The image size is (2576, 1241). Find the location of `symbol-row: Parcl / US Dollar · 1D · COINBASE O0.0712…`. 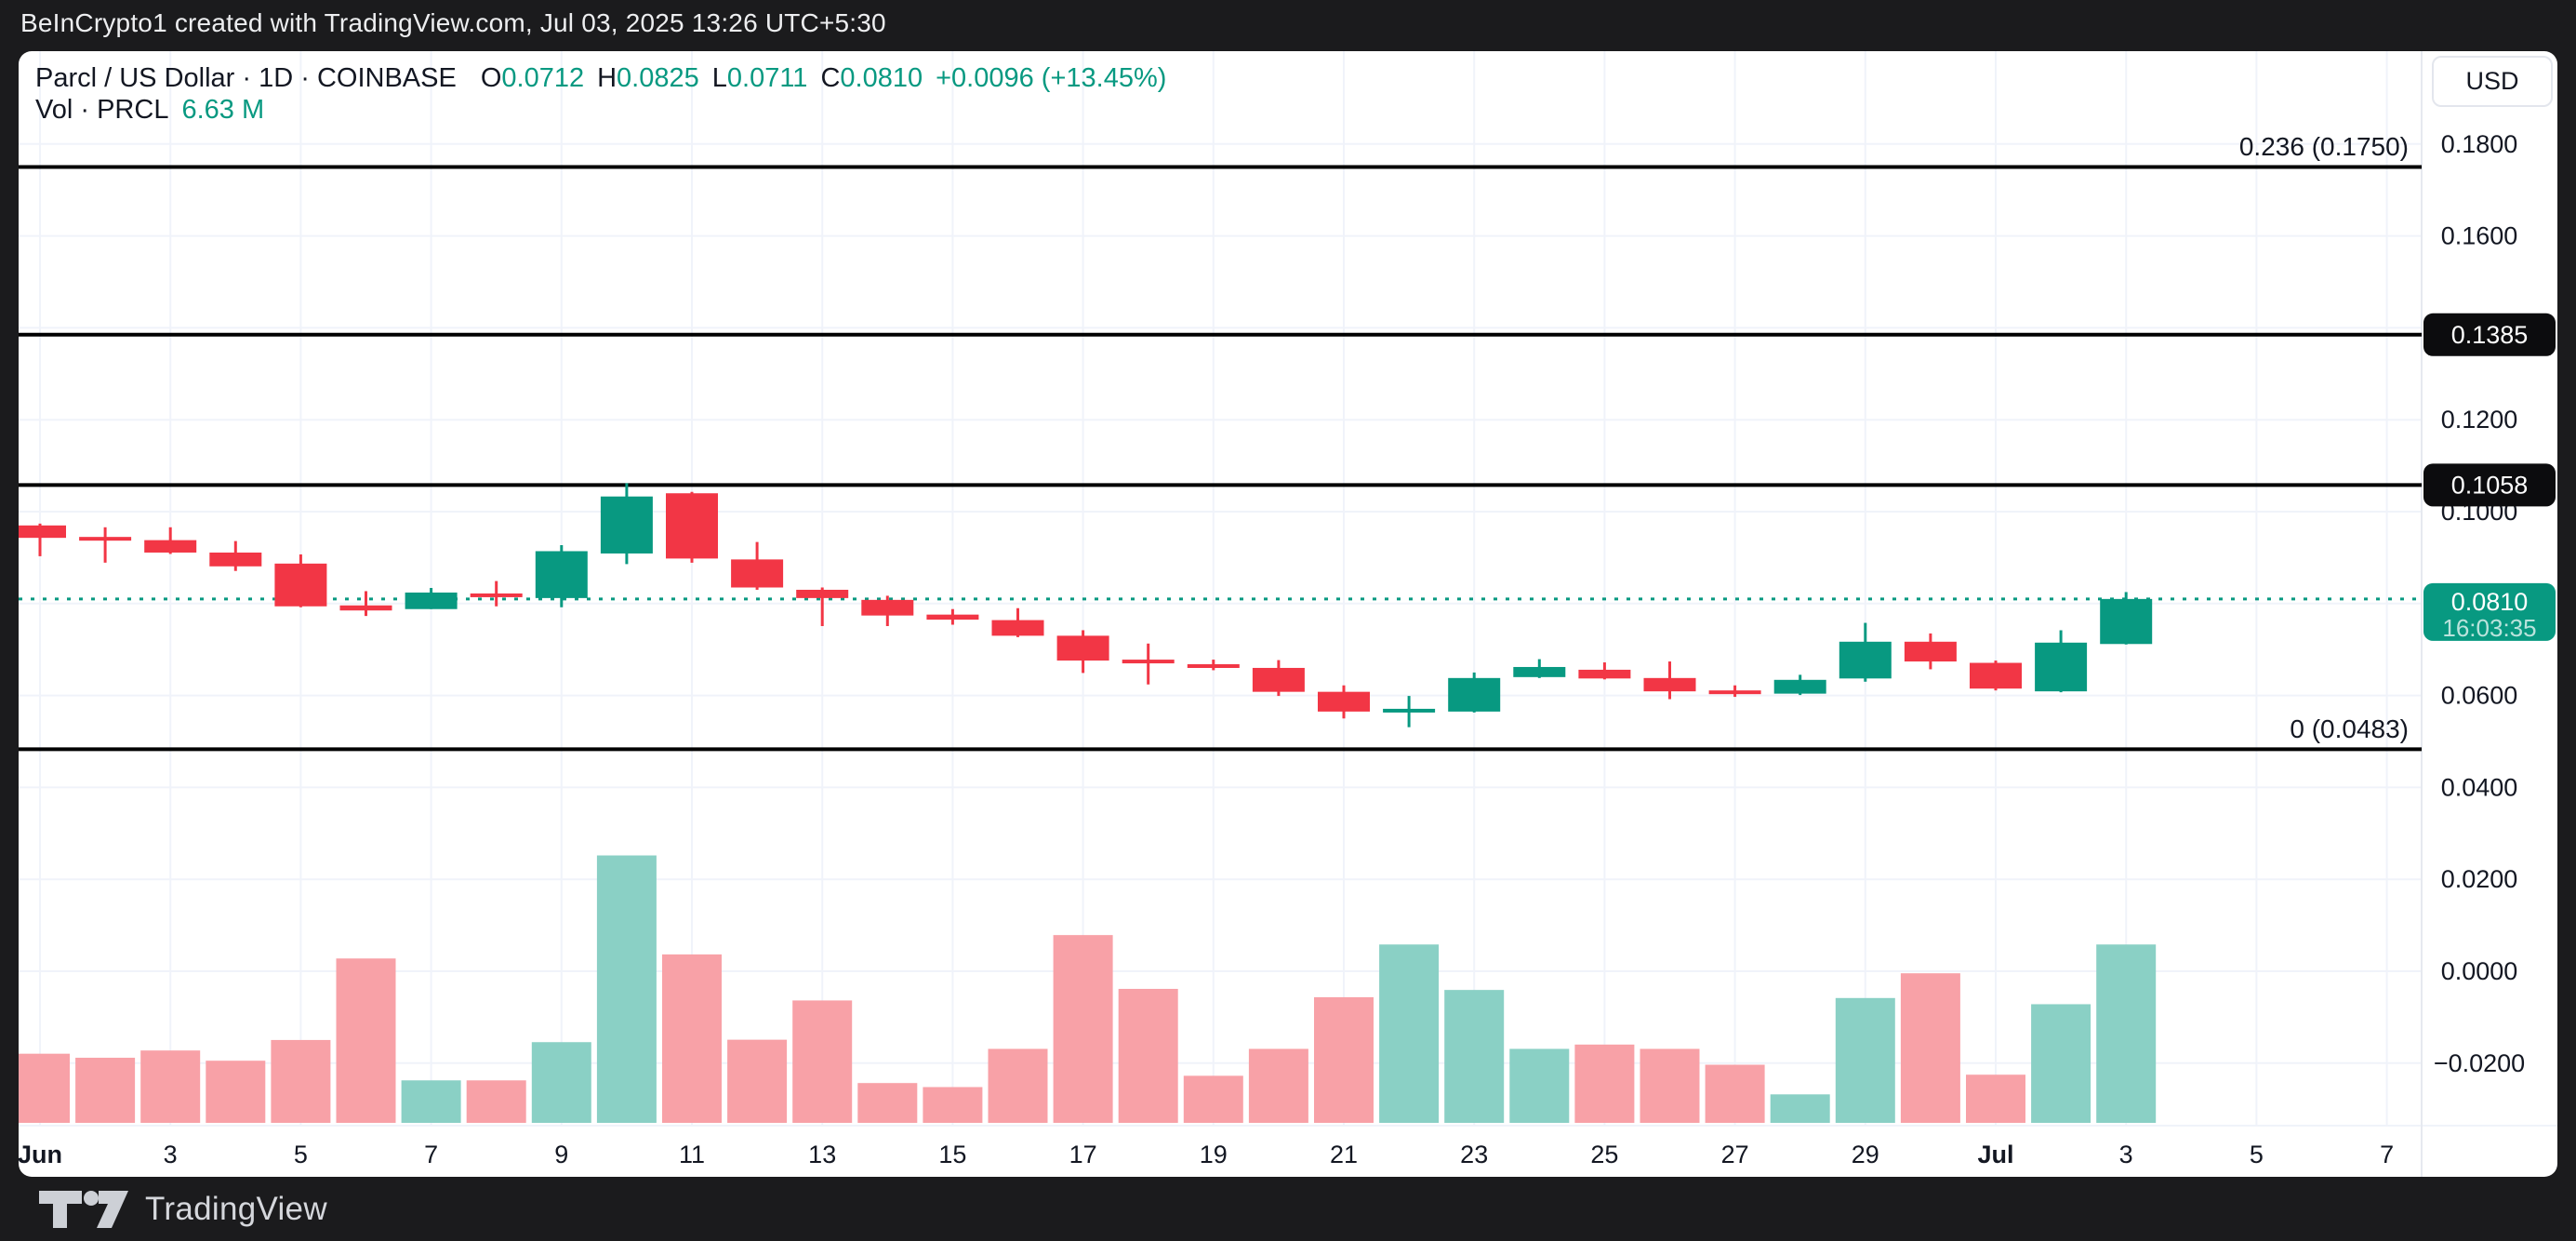

symbol-row: Parcl / US Dollar · 1D · COINBASE O0.0712… is located at coordinates (600, 78).